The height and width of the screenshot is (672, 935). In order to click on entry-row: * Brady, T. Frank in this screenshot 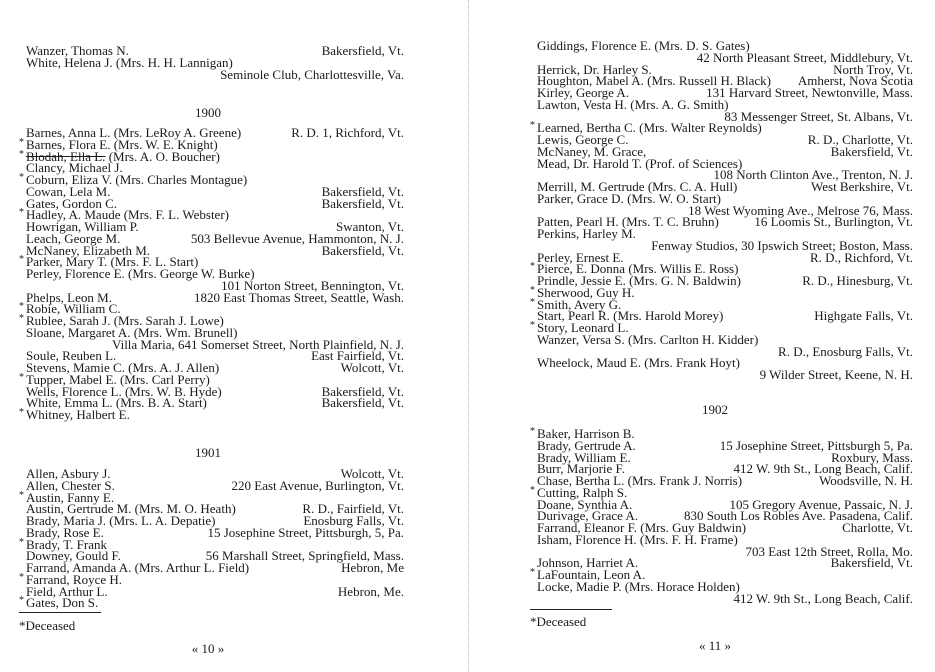, I will do `click(211, 544)`.